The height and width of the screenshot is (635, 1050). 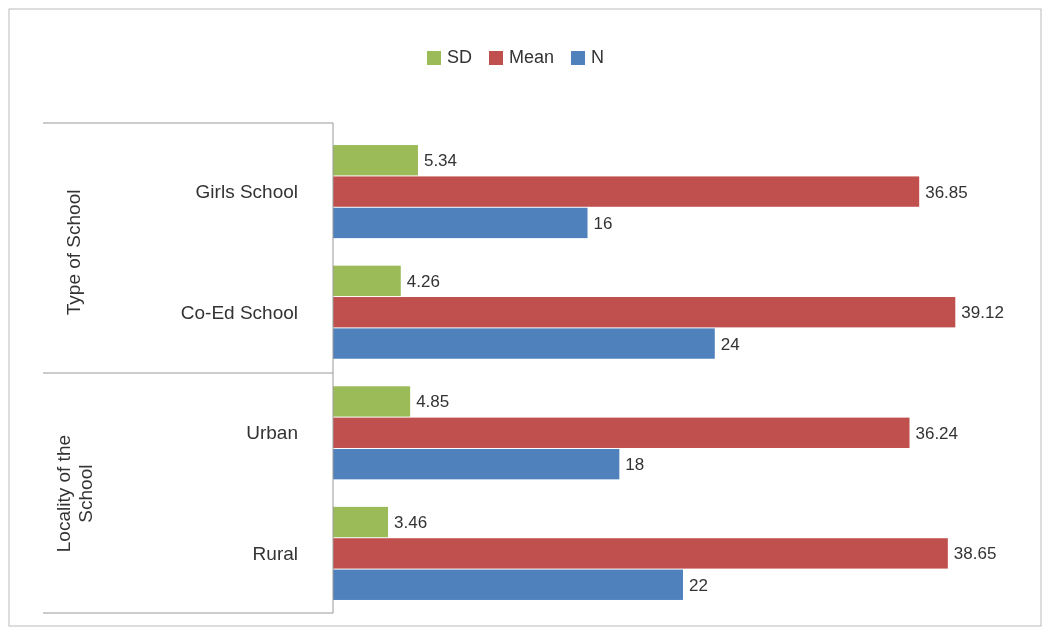 I want to click on y-tick-label: Co-Ed School, so click(x=239, y=312).